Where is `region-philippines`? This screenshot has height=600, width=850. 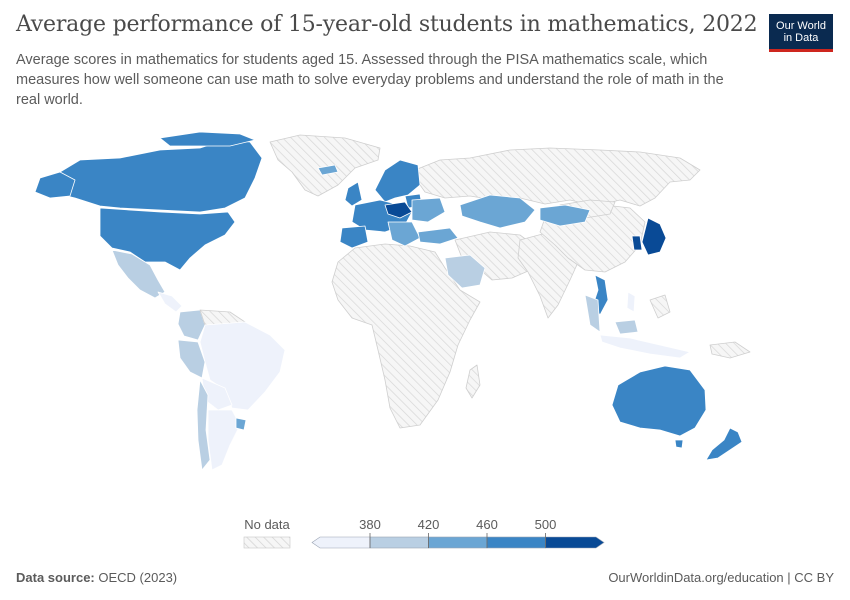 region-philippines is located at coordinates (631, 302).